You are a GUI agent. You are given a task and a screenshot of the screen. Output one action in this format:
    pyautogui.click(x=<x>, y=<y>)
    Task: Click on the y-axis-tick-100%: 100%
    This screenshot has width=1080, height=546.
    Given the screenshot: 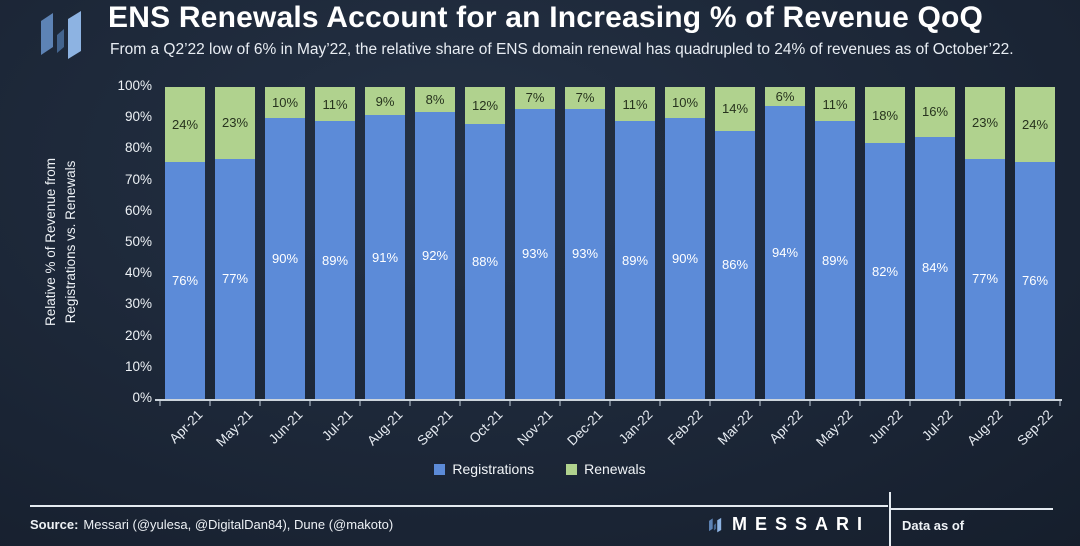 What is the action you would take?
    pyautogui.click(x=134, y=85)
    